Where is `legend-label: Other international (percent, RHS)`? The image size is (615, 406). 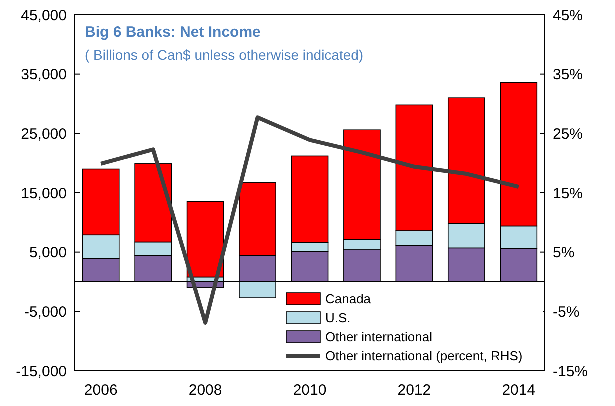 legend-label: Other international (percent, RHS) is located at coordinates (424, 356).